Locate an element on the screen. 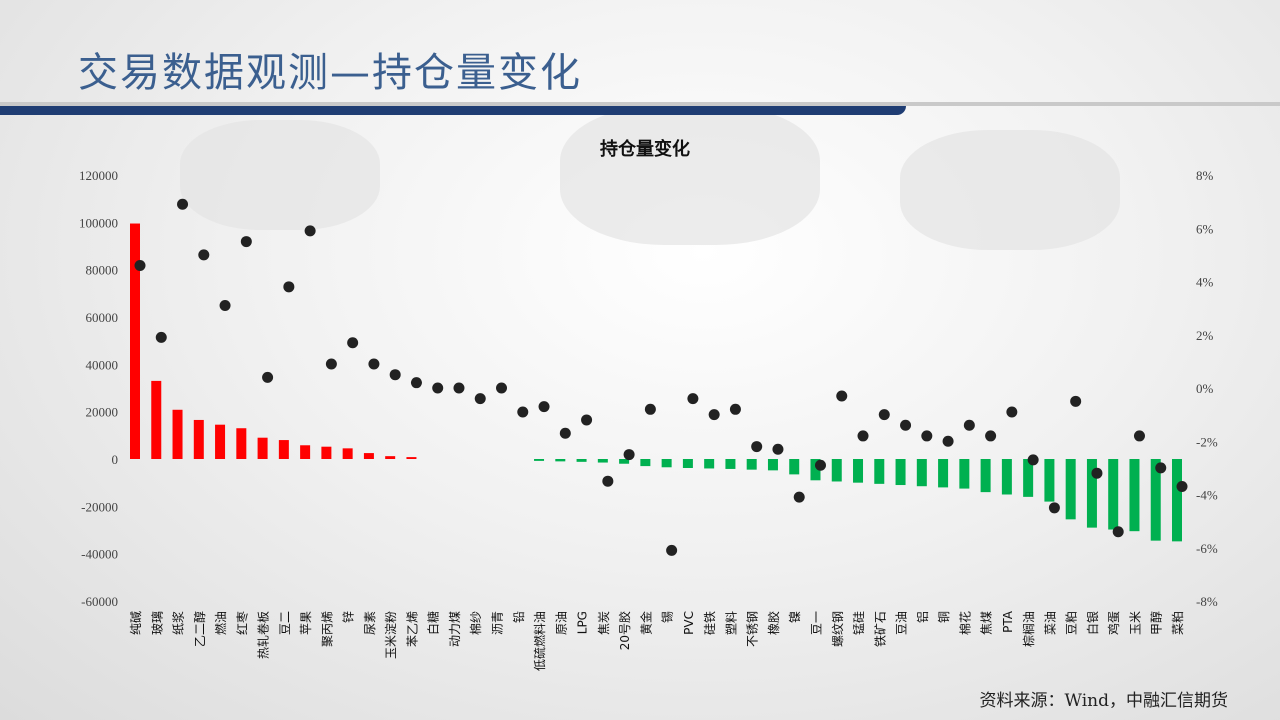 The image size is (1280, 720). right-axis-tick-label: -6% is located at coordinates (1207, 548).